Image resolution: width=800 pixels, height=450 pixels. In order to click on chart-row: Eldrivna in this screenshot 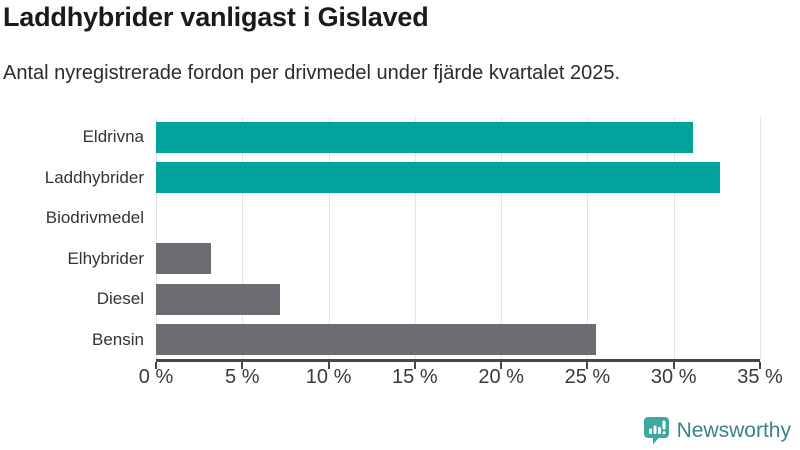, I will do `click(380, 137)`.